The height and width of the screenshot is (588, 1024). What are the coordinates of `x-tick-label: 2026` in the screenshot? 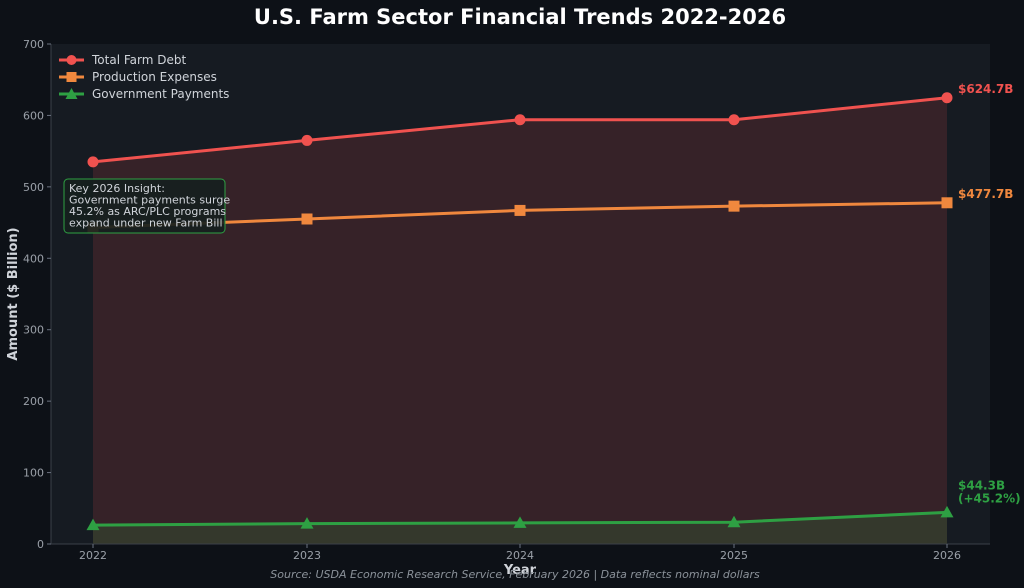 It's located at (947, 555).